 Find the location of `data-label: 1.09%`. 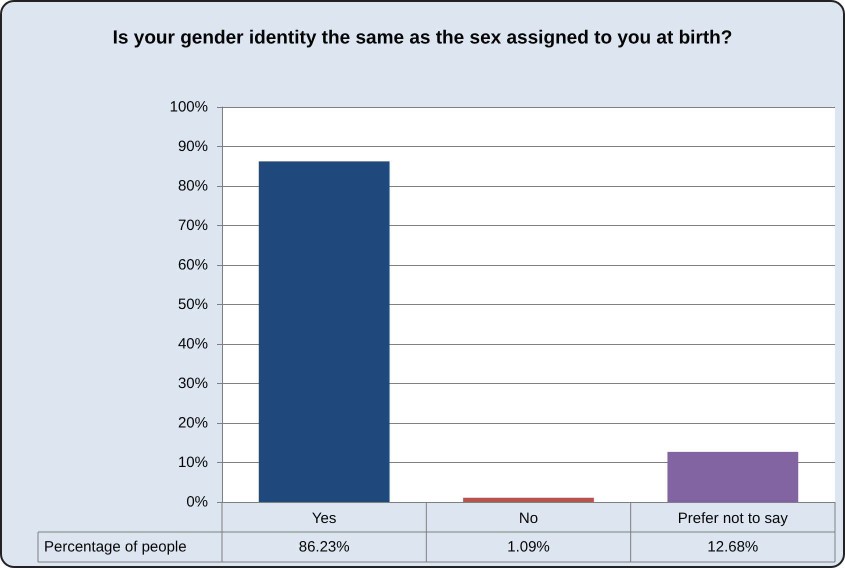

data-label: 1.09% is located at coordinates (528, 547).